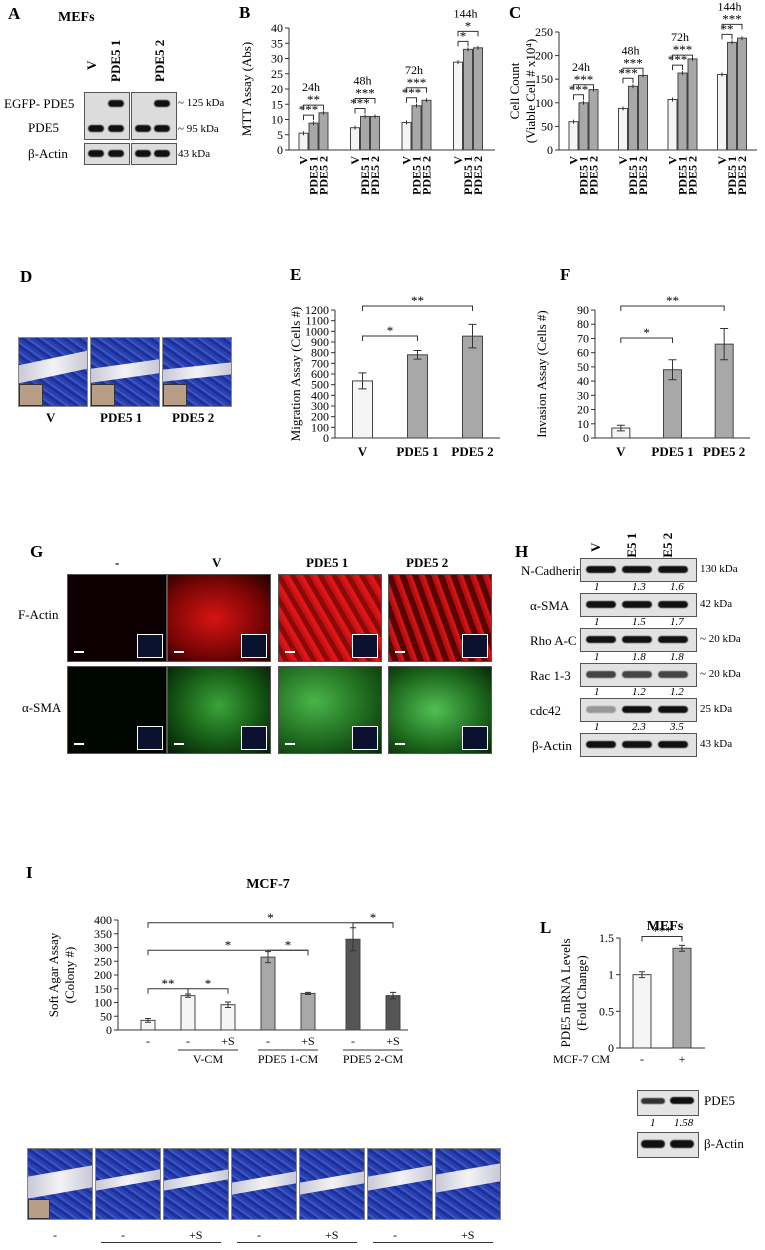 This screenshot has width=765, height=1250. Describe the element at coordinates (53, 974) in the screenshot. I see `chart-i-ylabel: Soft Agar Assay` at that location.